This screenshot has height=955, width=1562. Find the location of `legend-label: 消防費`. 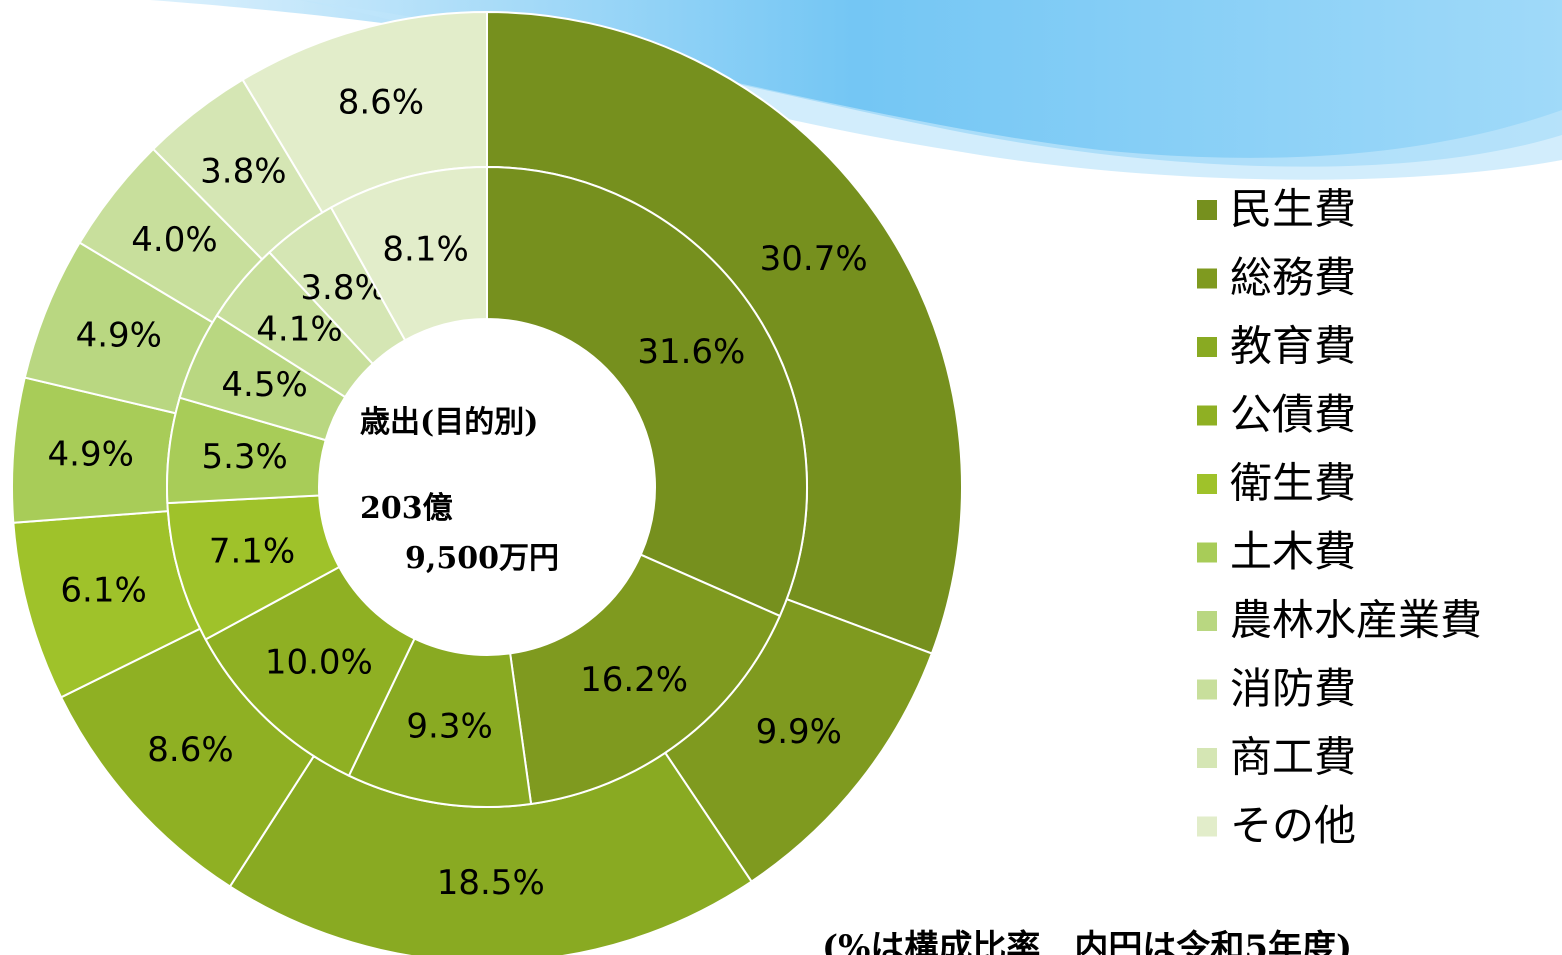

legend-label: 消防費 is located at coordinates (1293, 688).